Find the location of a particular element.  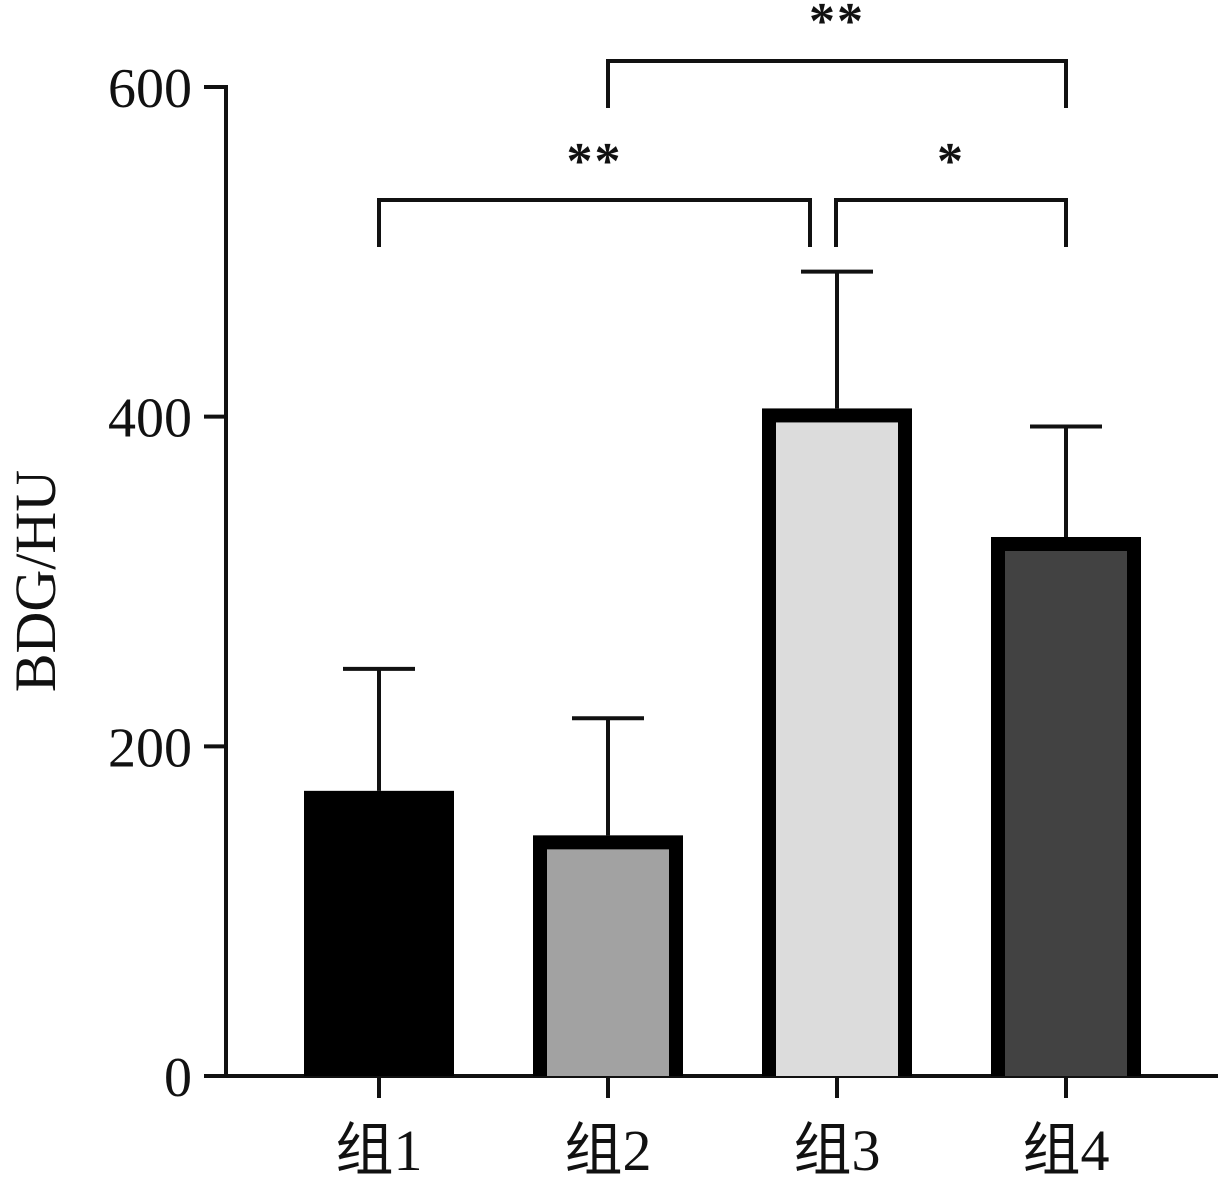

y-tick-label: 0 is located at coordinates (178, 1078).